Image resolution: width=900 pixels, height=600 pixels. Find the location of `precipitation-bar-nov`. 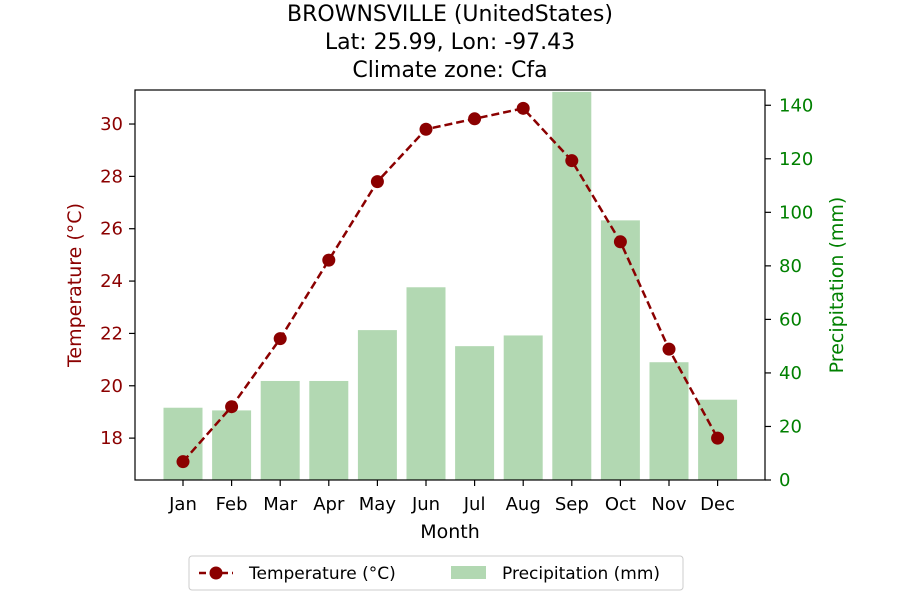

precipitation-bar-nov is located at coordinates (669, 421).